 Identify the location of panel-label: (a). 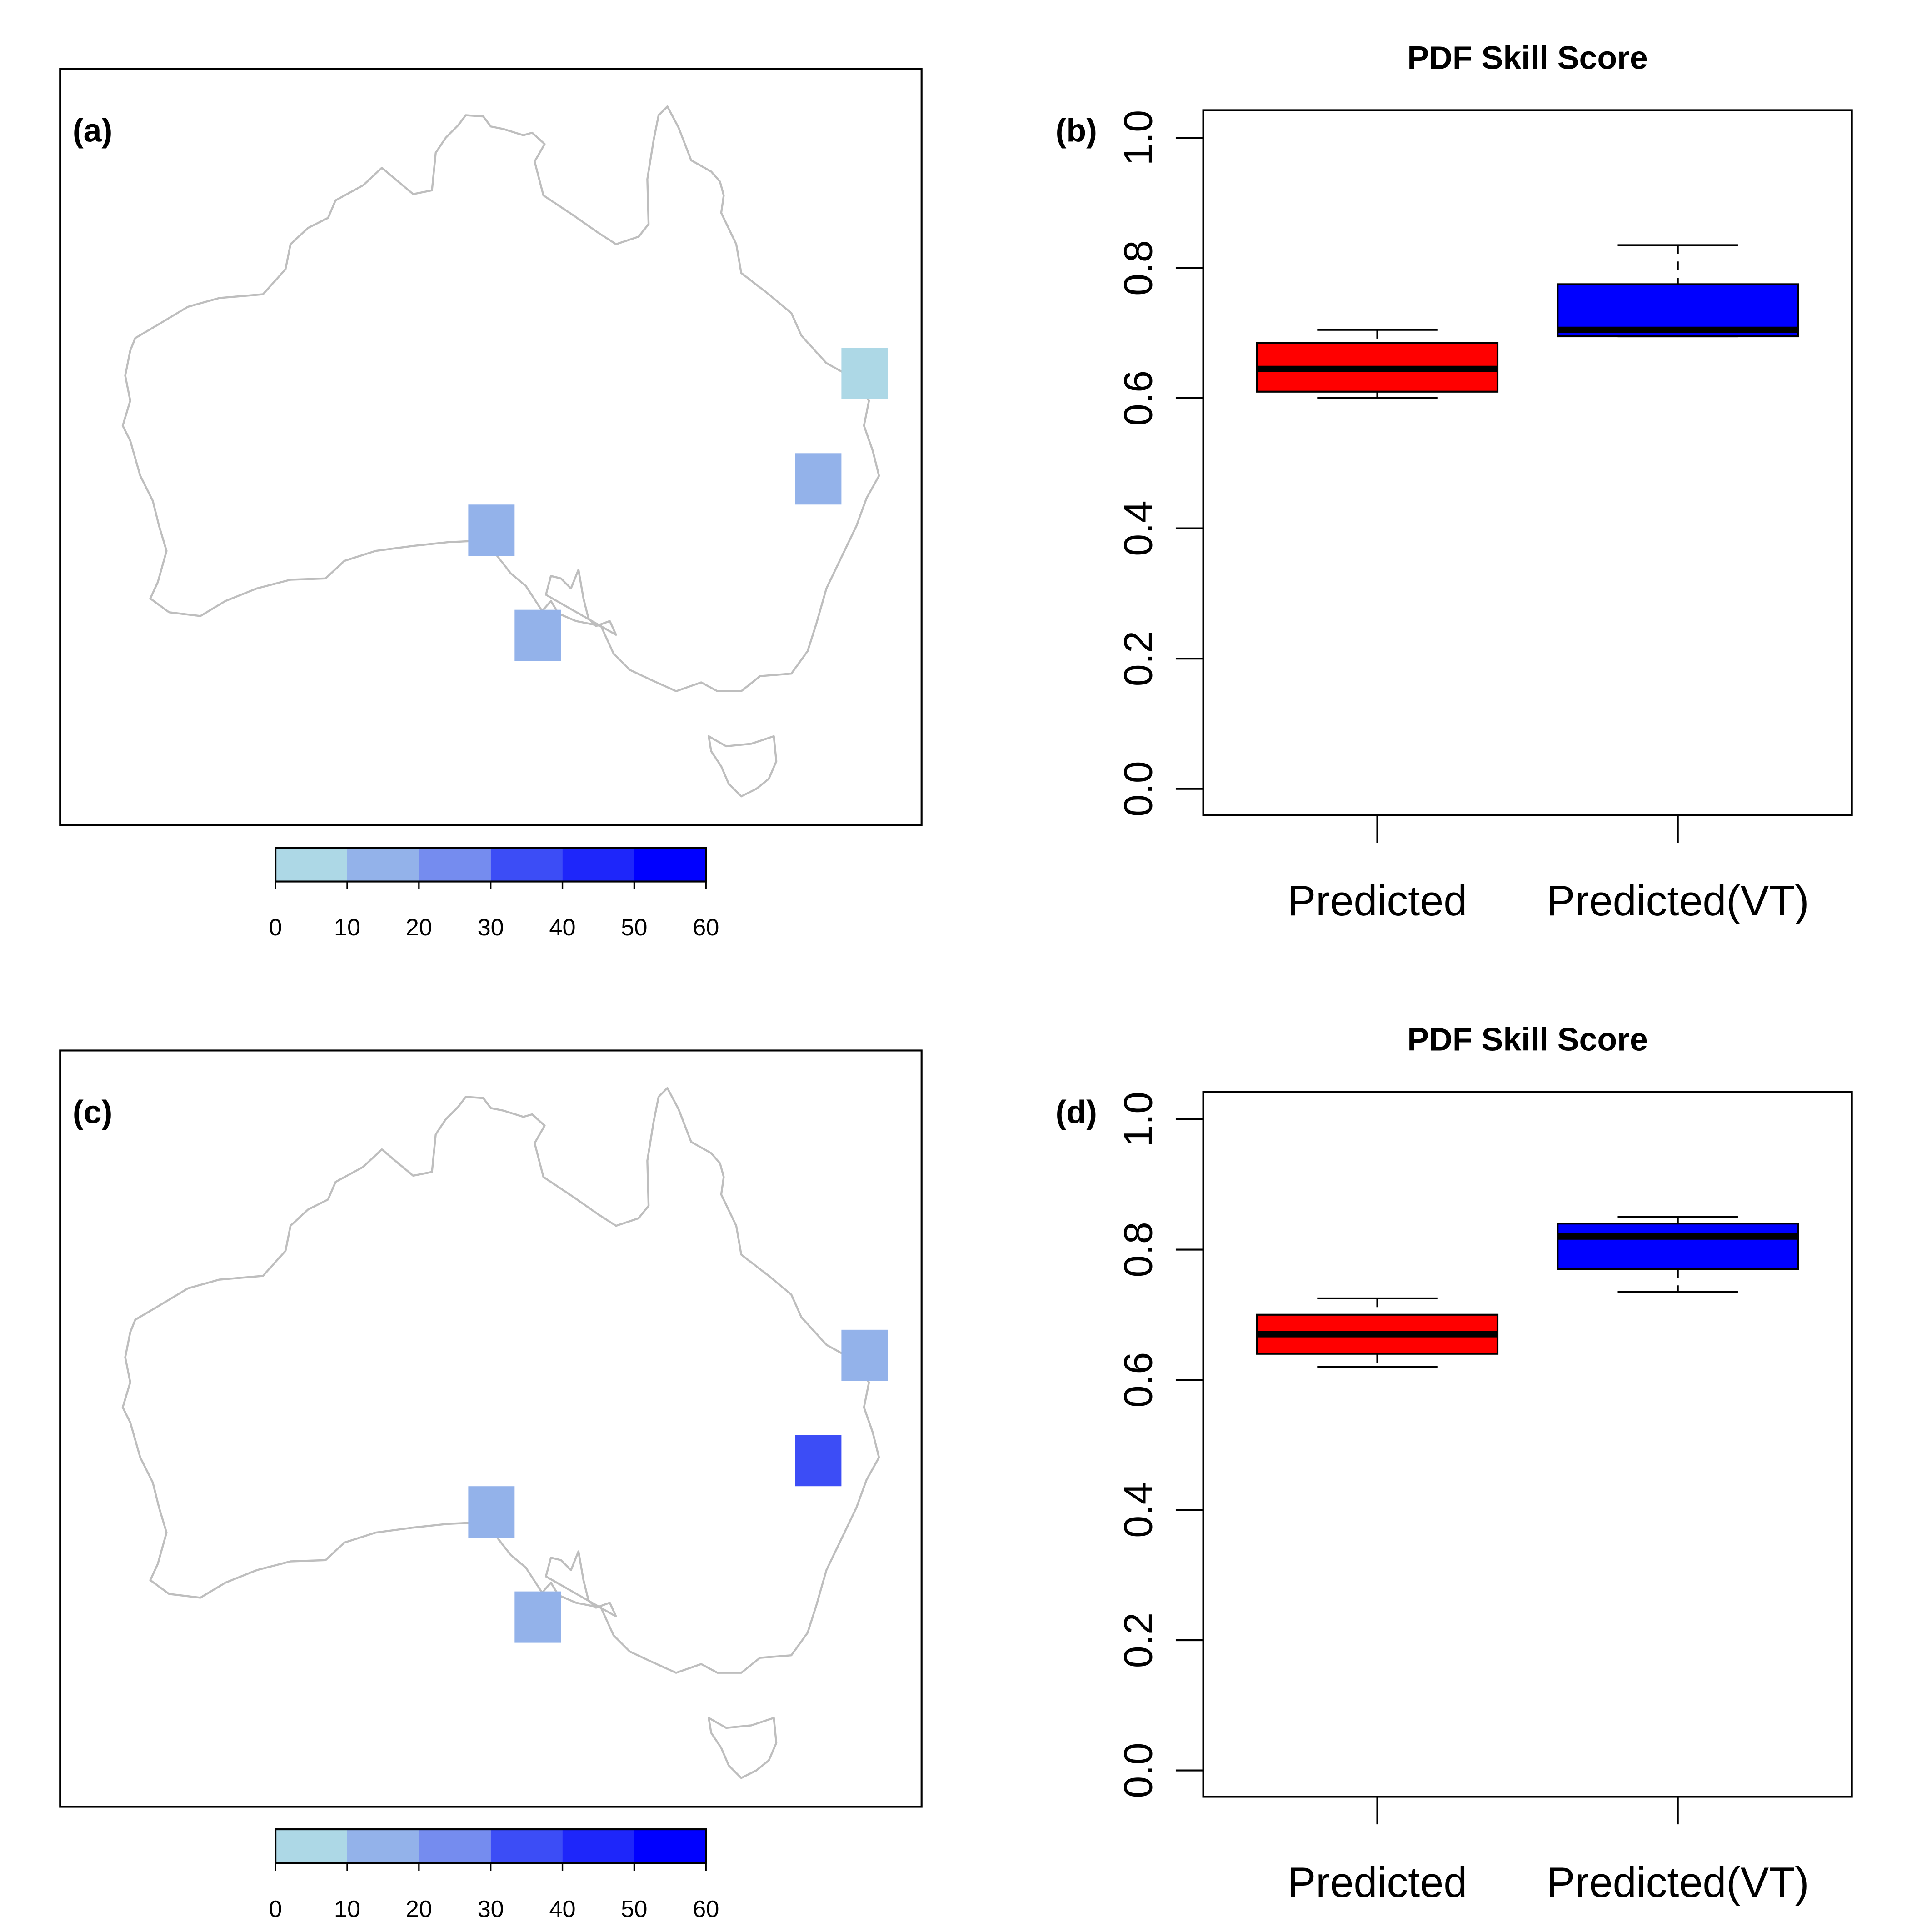
(93, 130).